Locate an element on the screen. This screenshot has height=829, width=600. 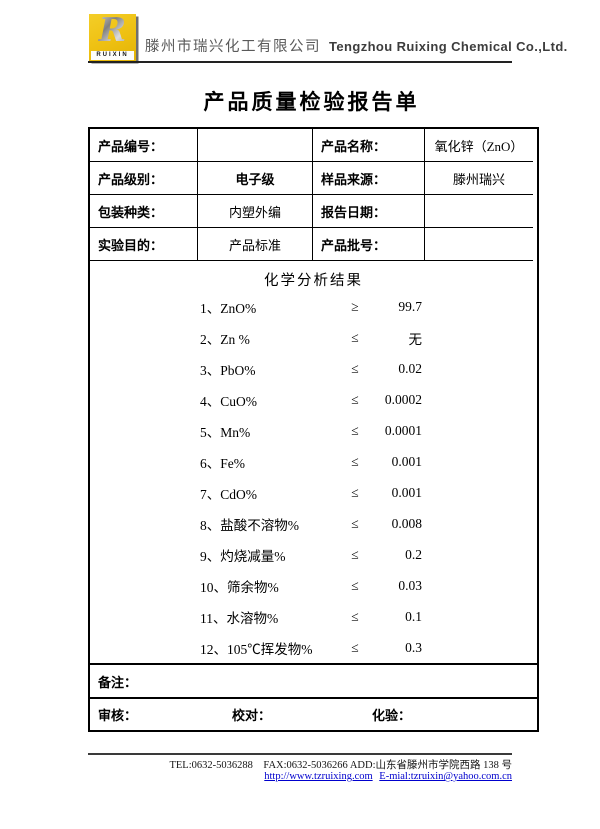
analysis-item-label: 2、Zn % is located at coordinates (225, 339).